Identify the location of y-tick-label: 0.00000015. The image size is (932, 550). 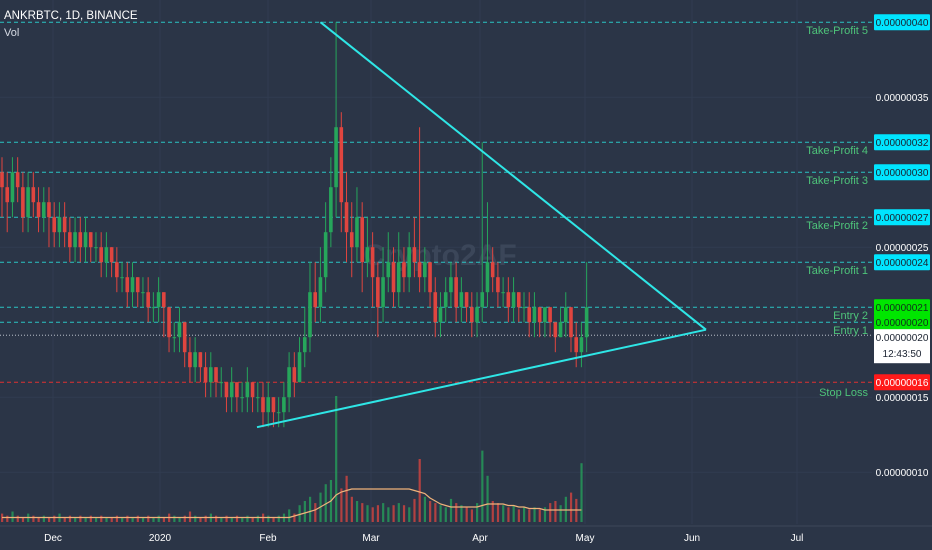
(902, 398).